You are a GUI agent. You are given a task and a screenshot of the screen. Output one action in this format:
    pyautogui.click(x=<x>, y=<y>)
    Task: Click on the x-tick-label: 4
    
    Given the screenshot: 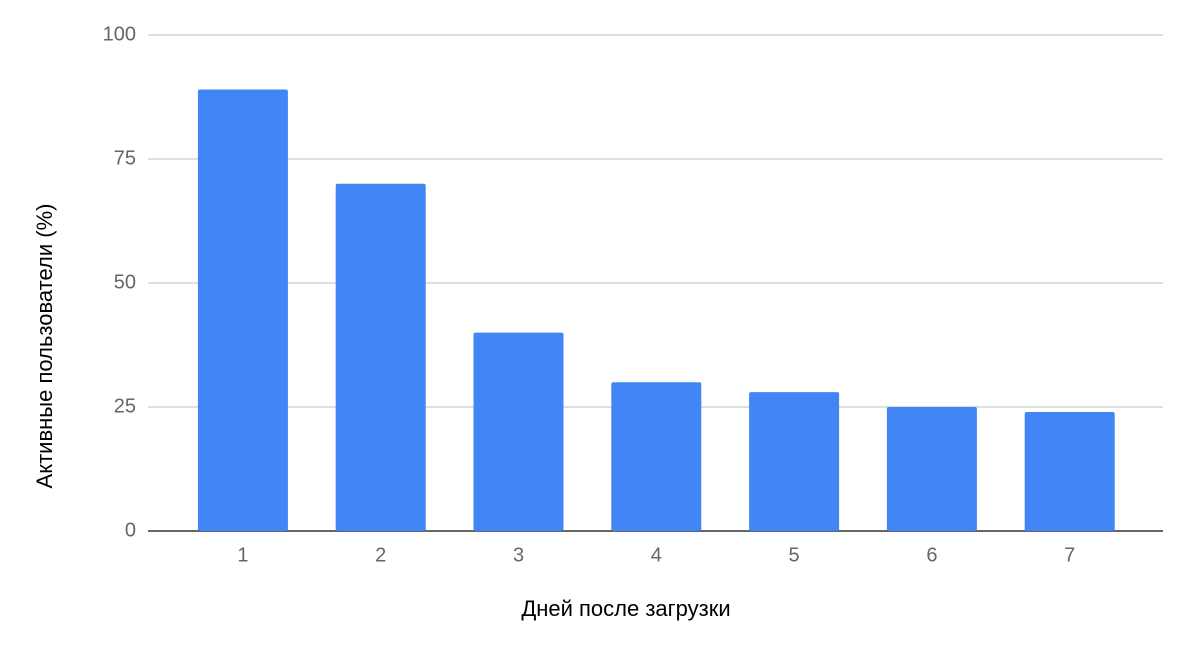 What is the action you would take?
    pyautogui.click(x=656, y=555)
    